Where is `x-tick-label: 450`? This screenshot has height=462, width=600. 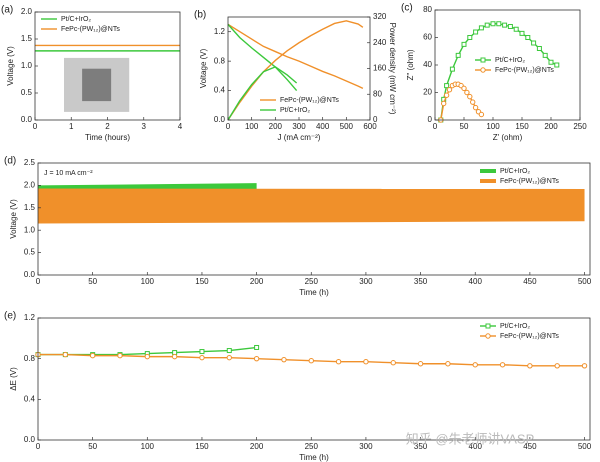
x-tick-label: 450 is located at coordinates (530, 281).